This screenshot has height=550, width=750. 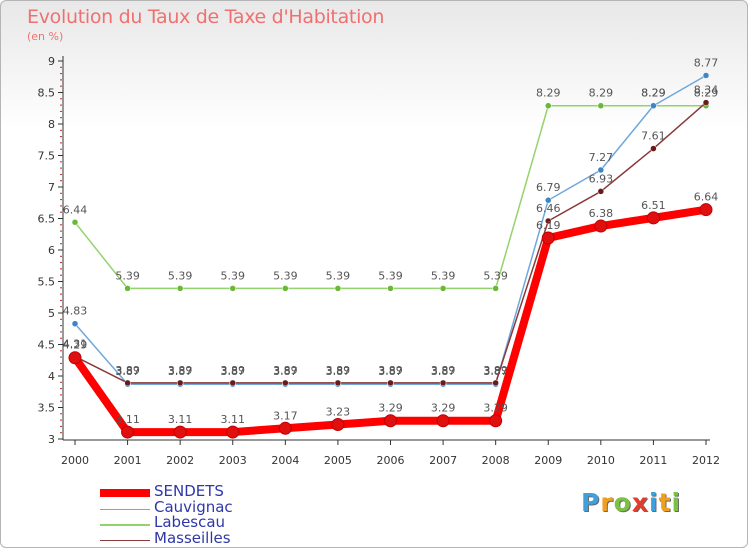 What do you see at coordinates (47, 345) in the screenshot?
I see `y-tick-label: 4.5` at bounding box center [47, 345].